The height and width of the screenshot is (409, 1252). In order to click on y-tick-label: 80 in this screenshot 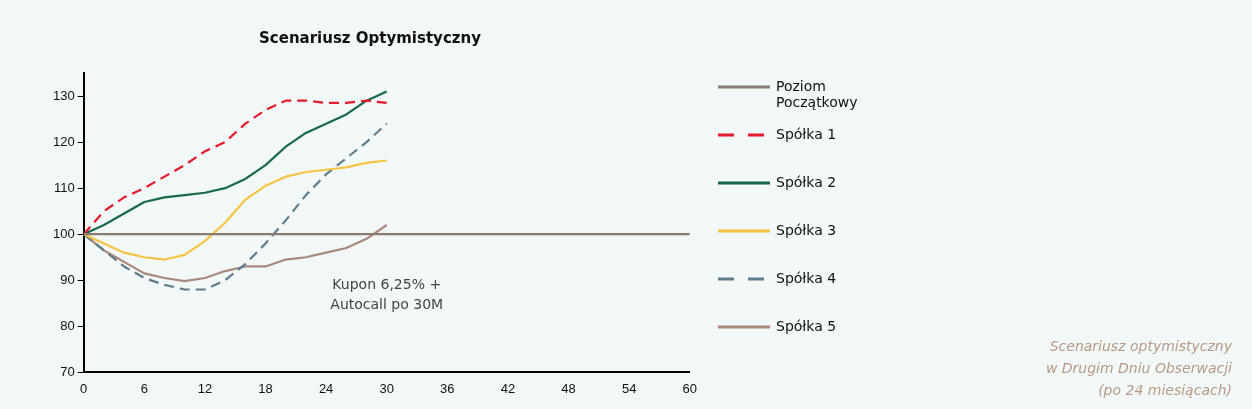, I will do `click(67, 325)`.